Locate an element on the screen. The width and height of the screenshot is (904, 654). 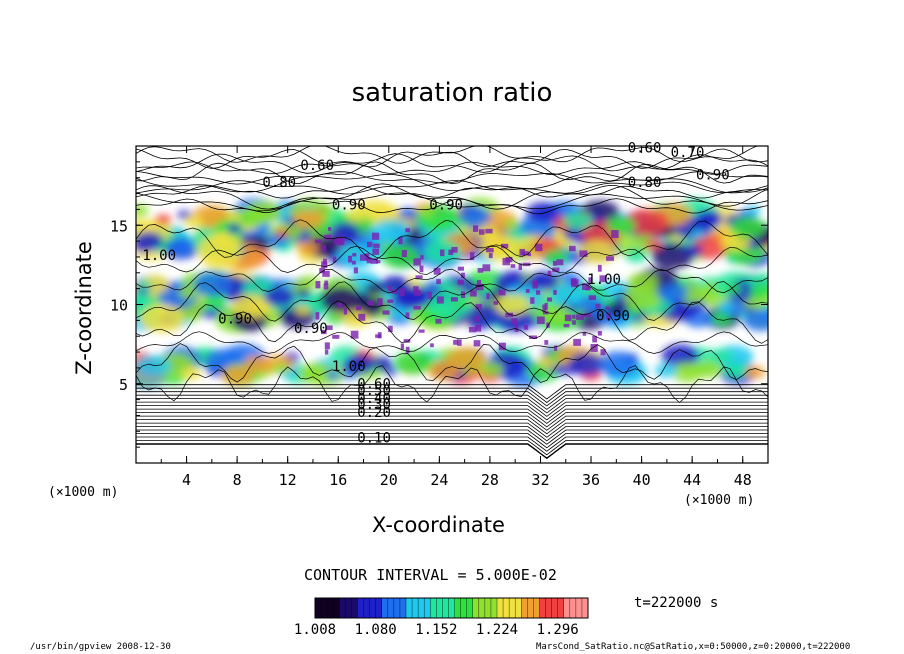
contour-label: 0.50 is located at coordinates (374, 391).